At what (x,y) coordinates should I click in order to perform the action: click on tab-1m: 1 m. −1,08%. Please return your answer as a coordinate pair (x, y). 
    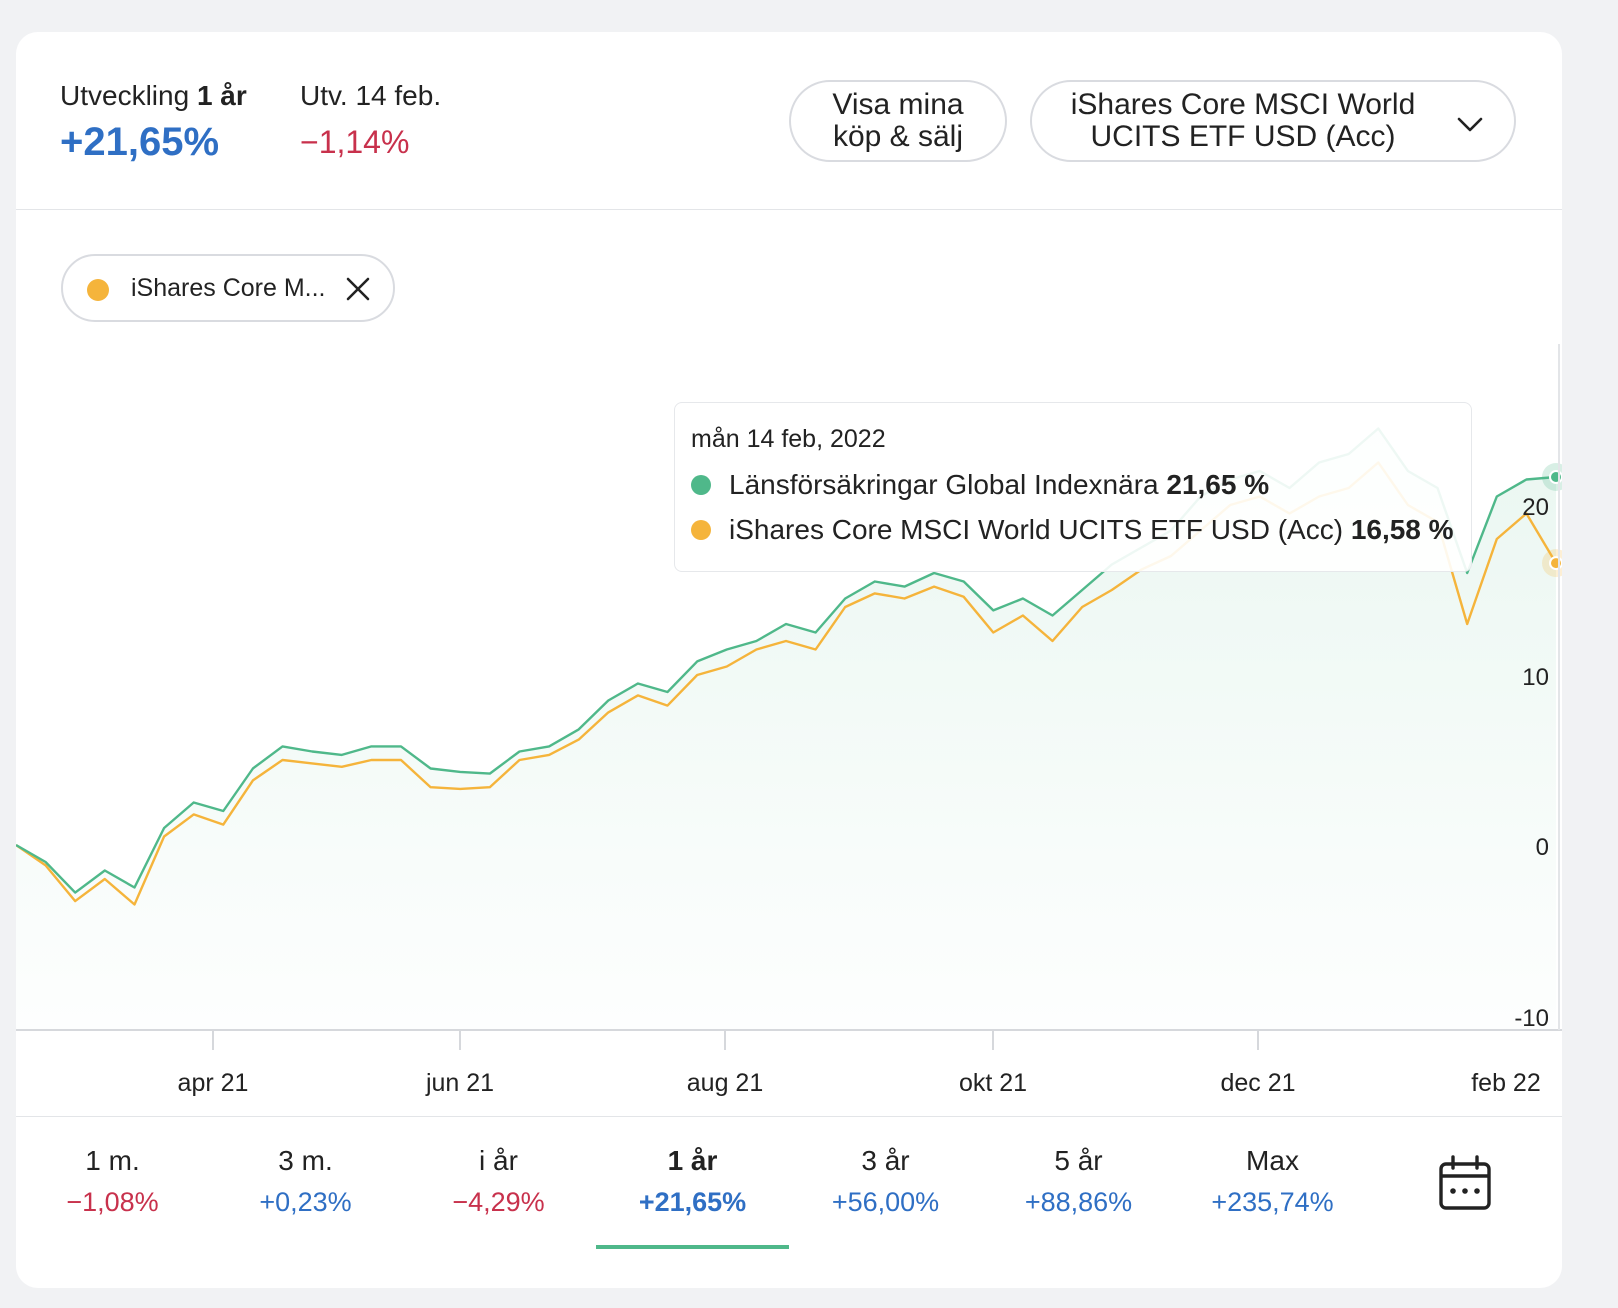
    Looking at the image, I should click on (112, 1181).